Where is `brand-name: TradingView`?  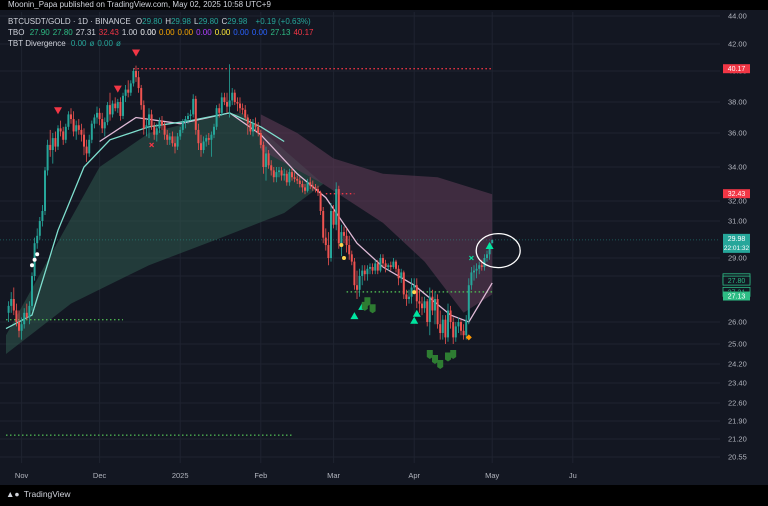
brand-name: TradingView is located at coordinates (47, 494).